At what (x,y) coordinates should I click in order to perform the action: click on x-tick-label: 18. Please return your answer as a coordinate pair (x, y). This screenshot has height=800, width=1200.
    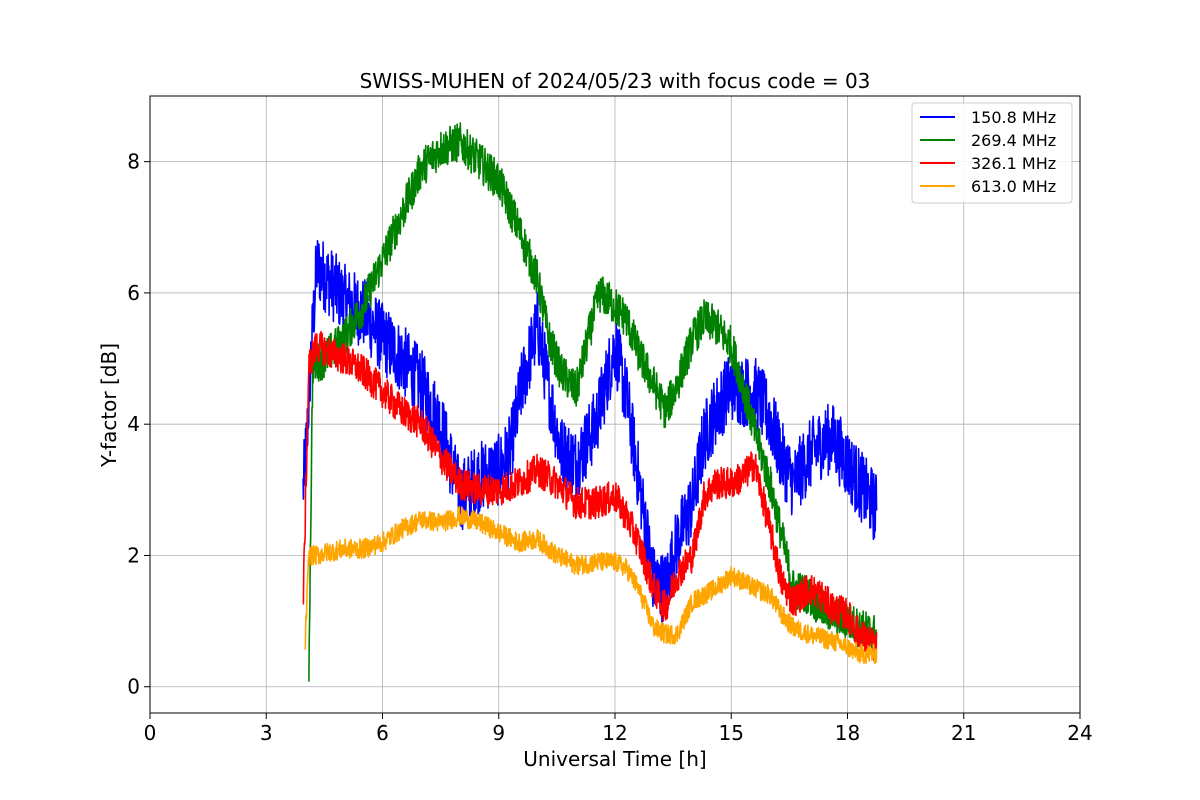
    Looking at the image, I should click on (847, 733).